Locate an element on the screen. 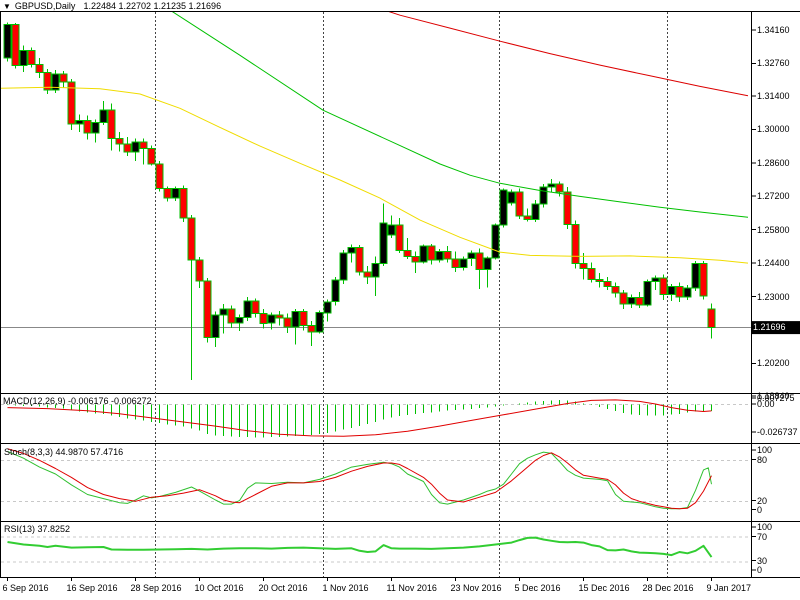 Image resolution: width=800 pixels, height=600 pixels. price-axis-label: 1.31400 is located at coordinates (773, 95).